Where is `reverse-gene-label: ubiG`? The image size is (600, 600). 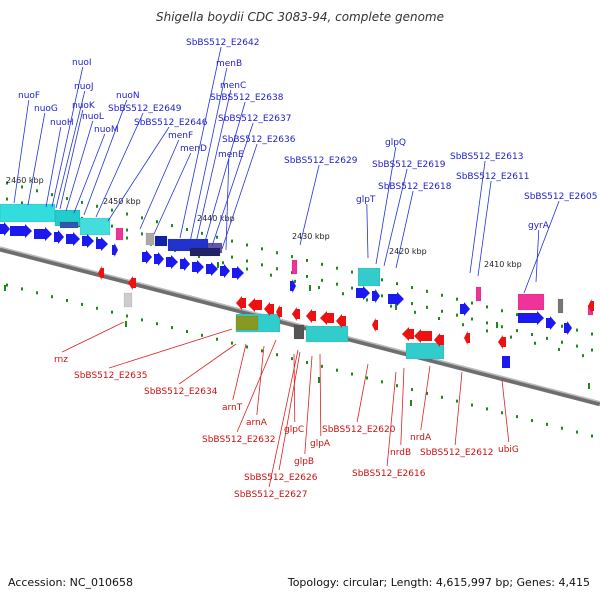
reverse-gene-label: ubiG is located at coordinates (508, 450).